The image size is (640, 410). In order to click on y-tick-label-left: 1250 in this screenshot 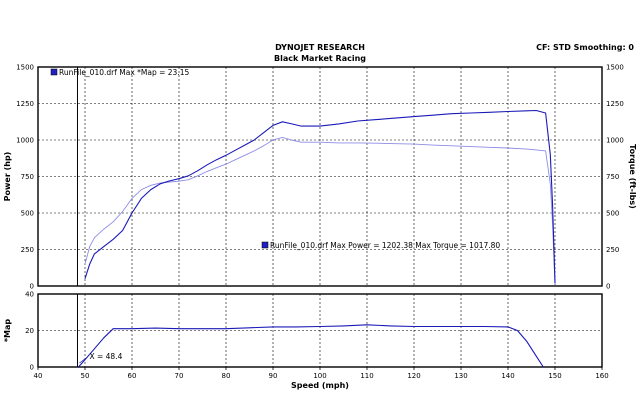, I will do `click(25, 104)`.